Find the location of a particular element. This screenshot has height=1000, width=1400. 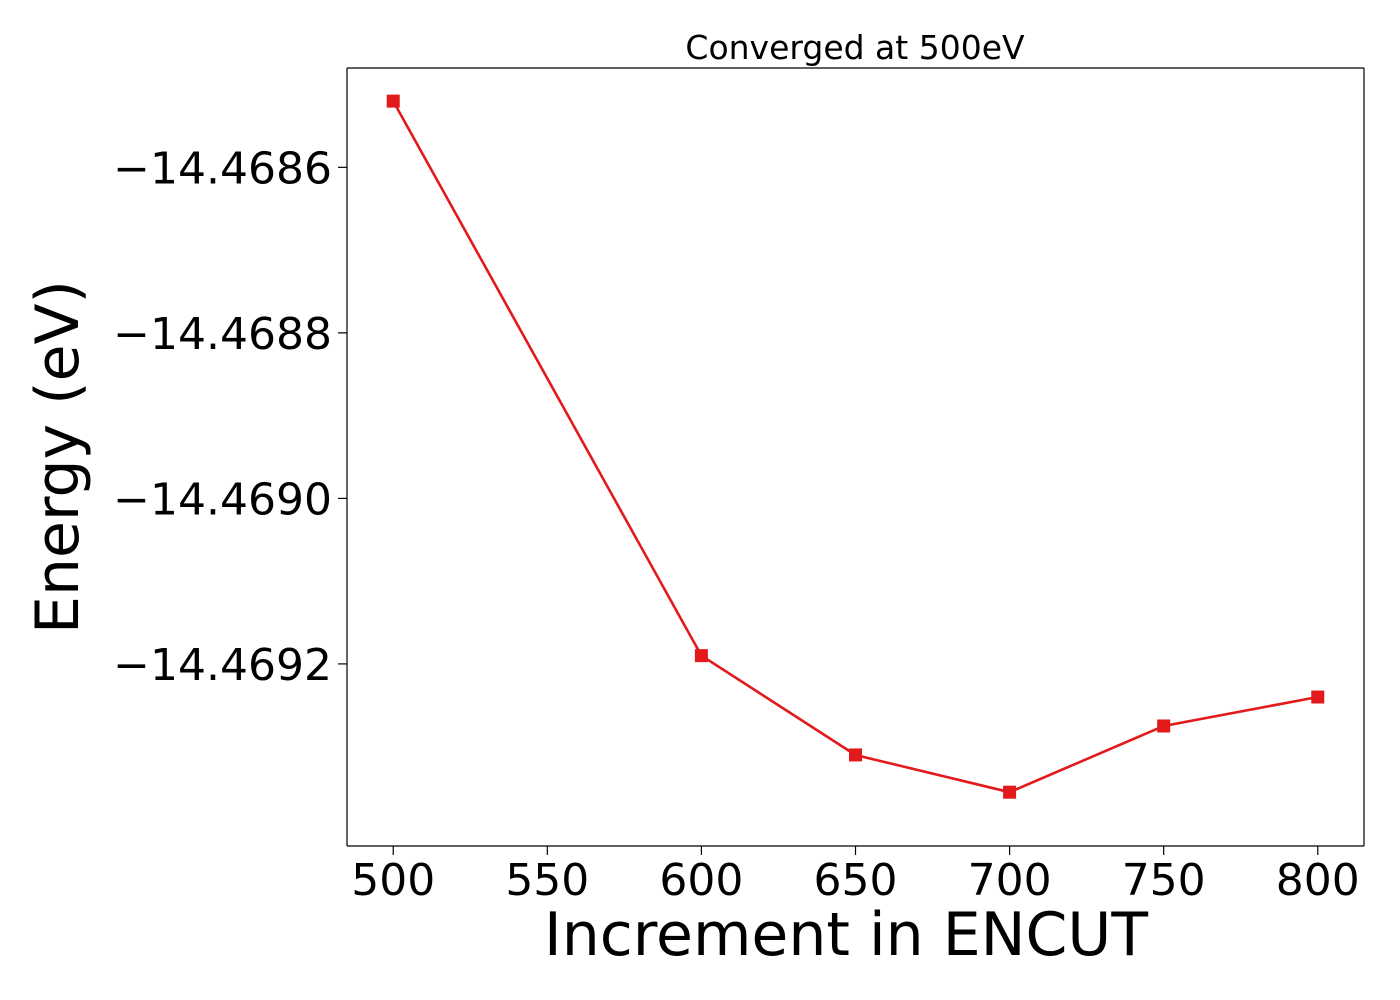

x-axis-ticks: 500 550 600 650 700 750 800 is located at coordinates (855, 876).